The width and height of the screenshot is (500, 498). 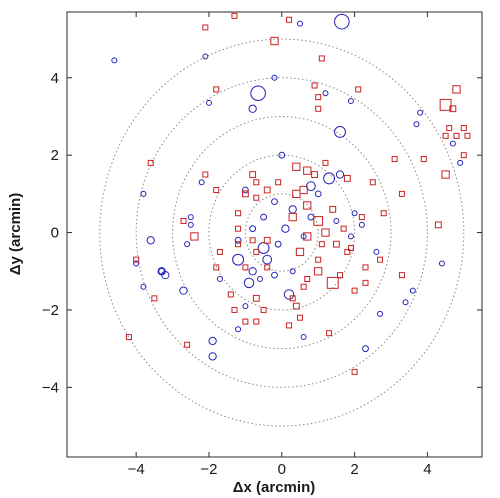 I want to click on y-axis-label: Δy (arcmin), so click(x=15, y=234).